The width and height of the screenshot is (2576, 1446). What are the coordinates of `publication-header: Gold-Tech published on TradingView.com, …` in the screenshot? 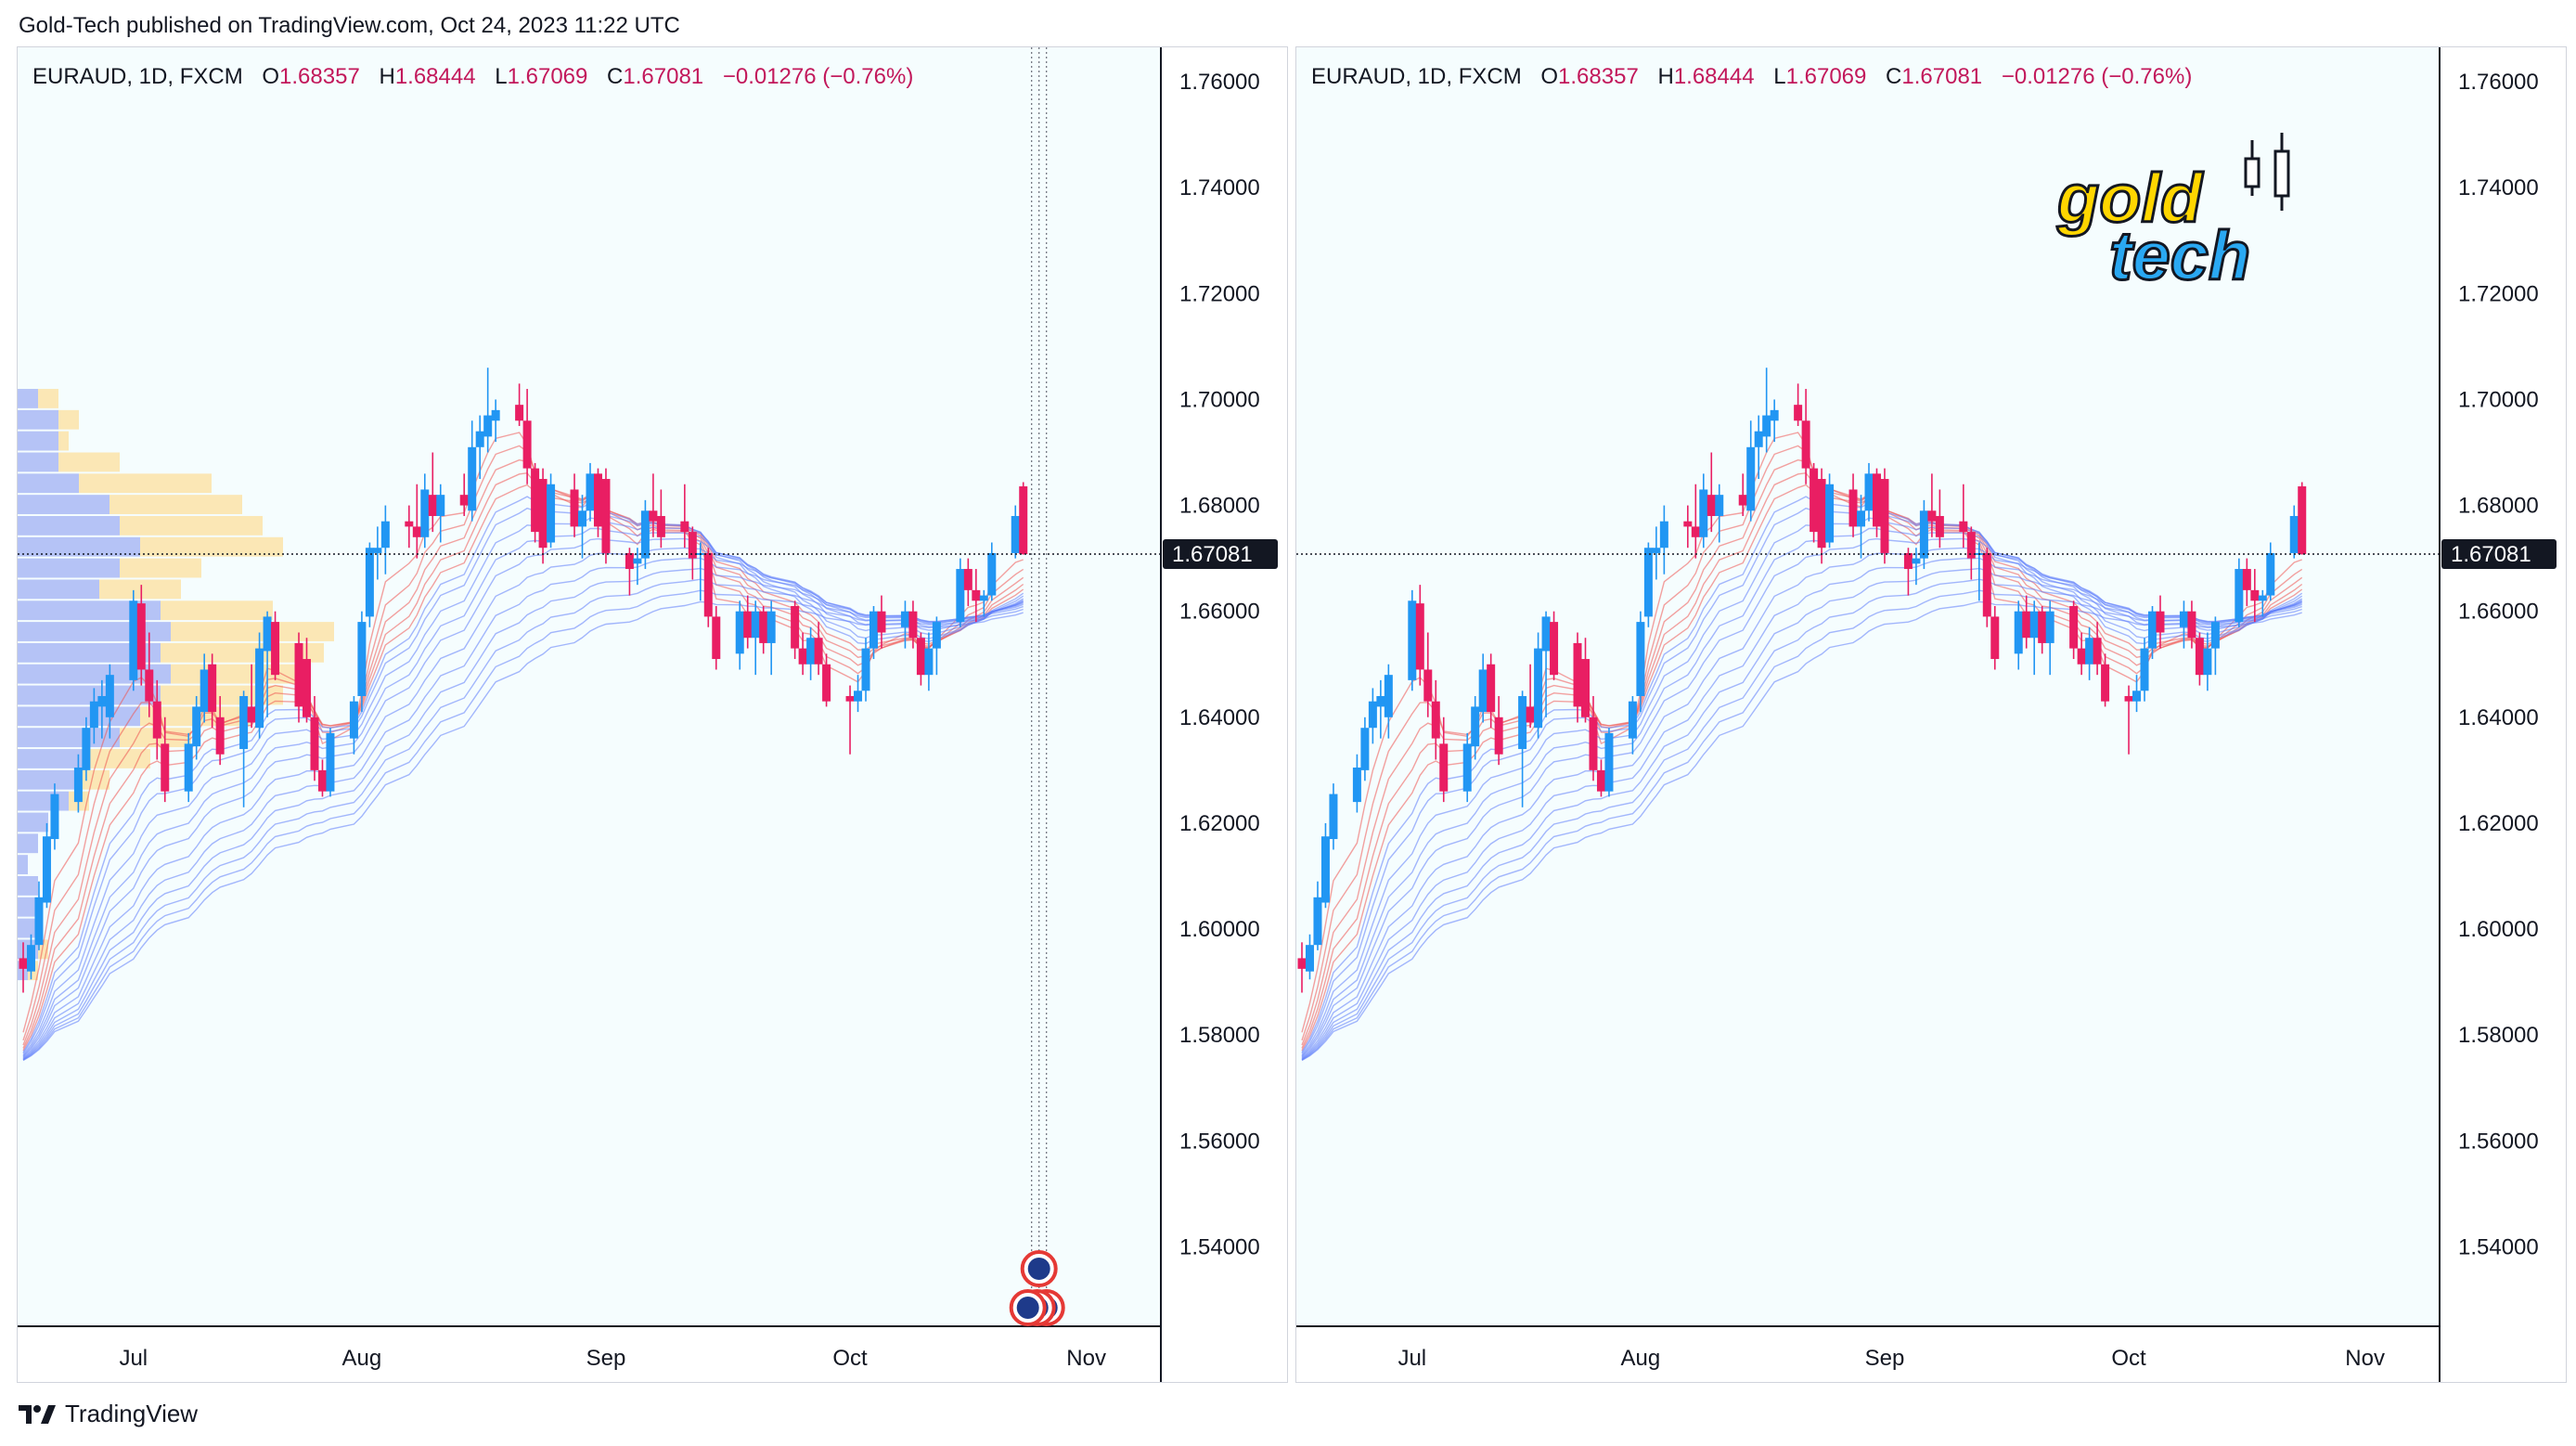 It's located at (349, 25).